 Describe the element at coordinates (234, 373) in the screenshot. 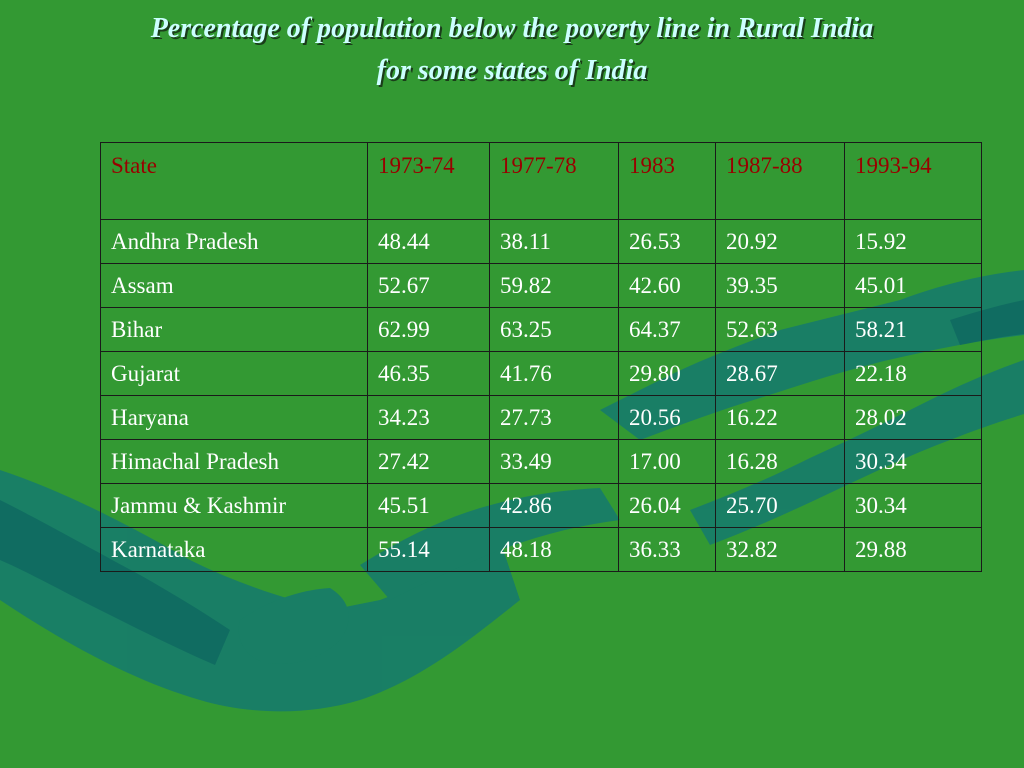

I see `state-cell: Gujarat` at that location.